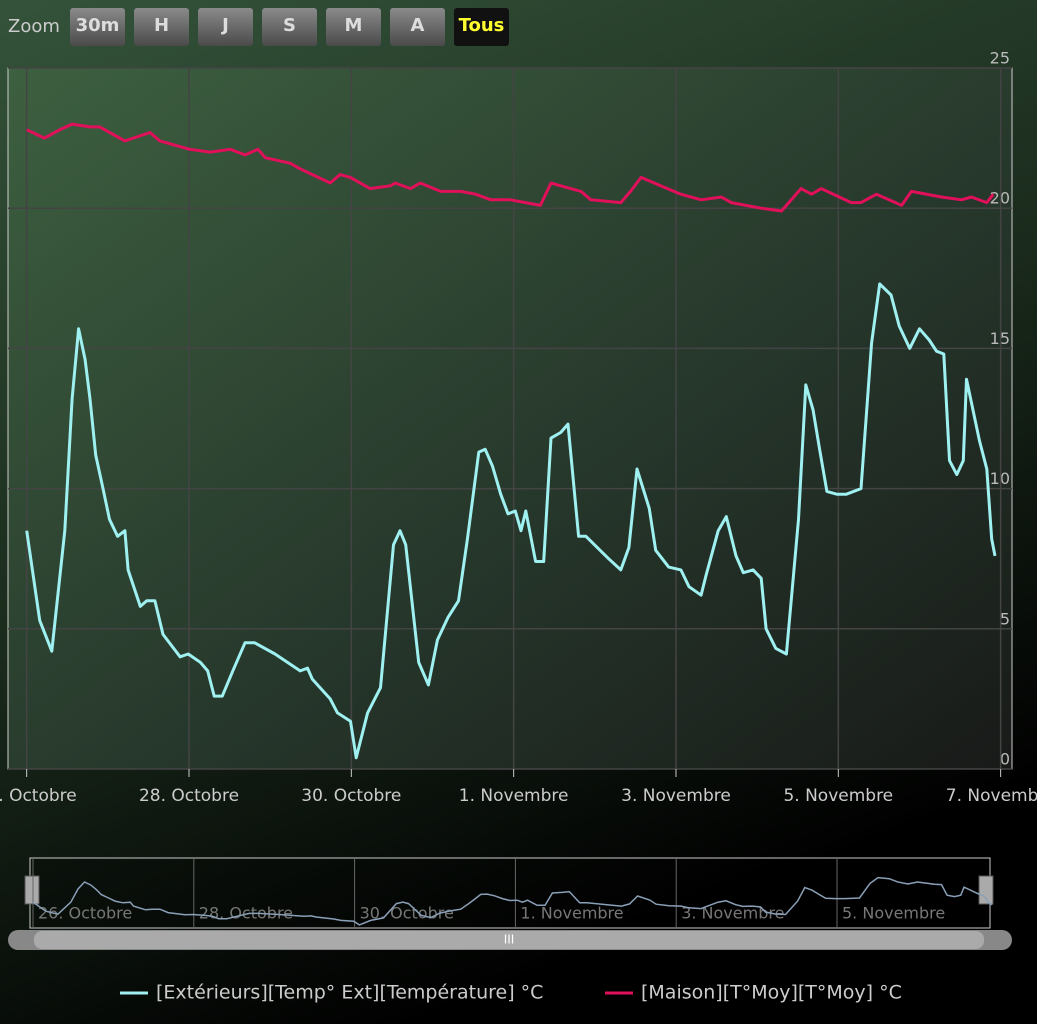 The width and height of the screenshot is (1037, 1024). What do you see at coordinates (1005, 759) in the screenshot?
I see `y-tick-label: 0` at bounding box center [1005, 759].